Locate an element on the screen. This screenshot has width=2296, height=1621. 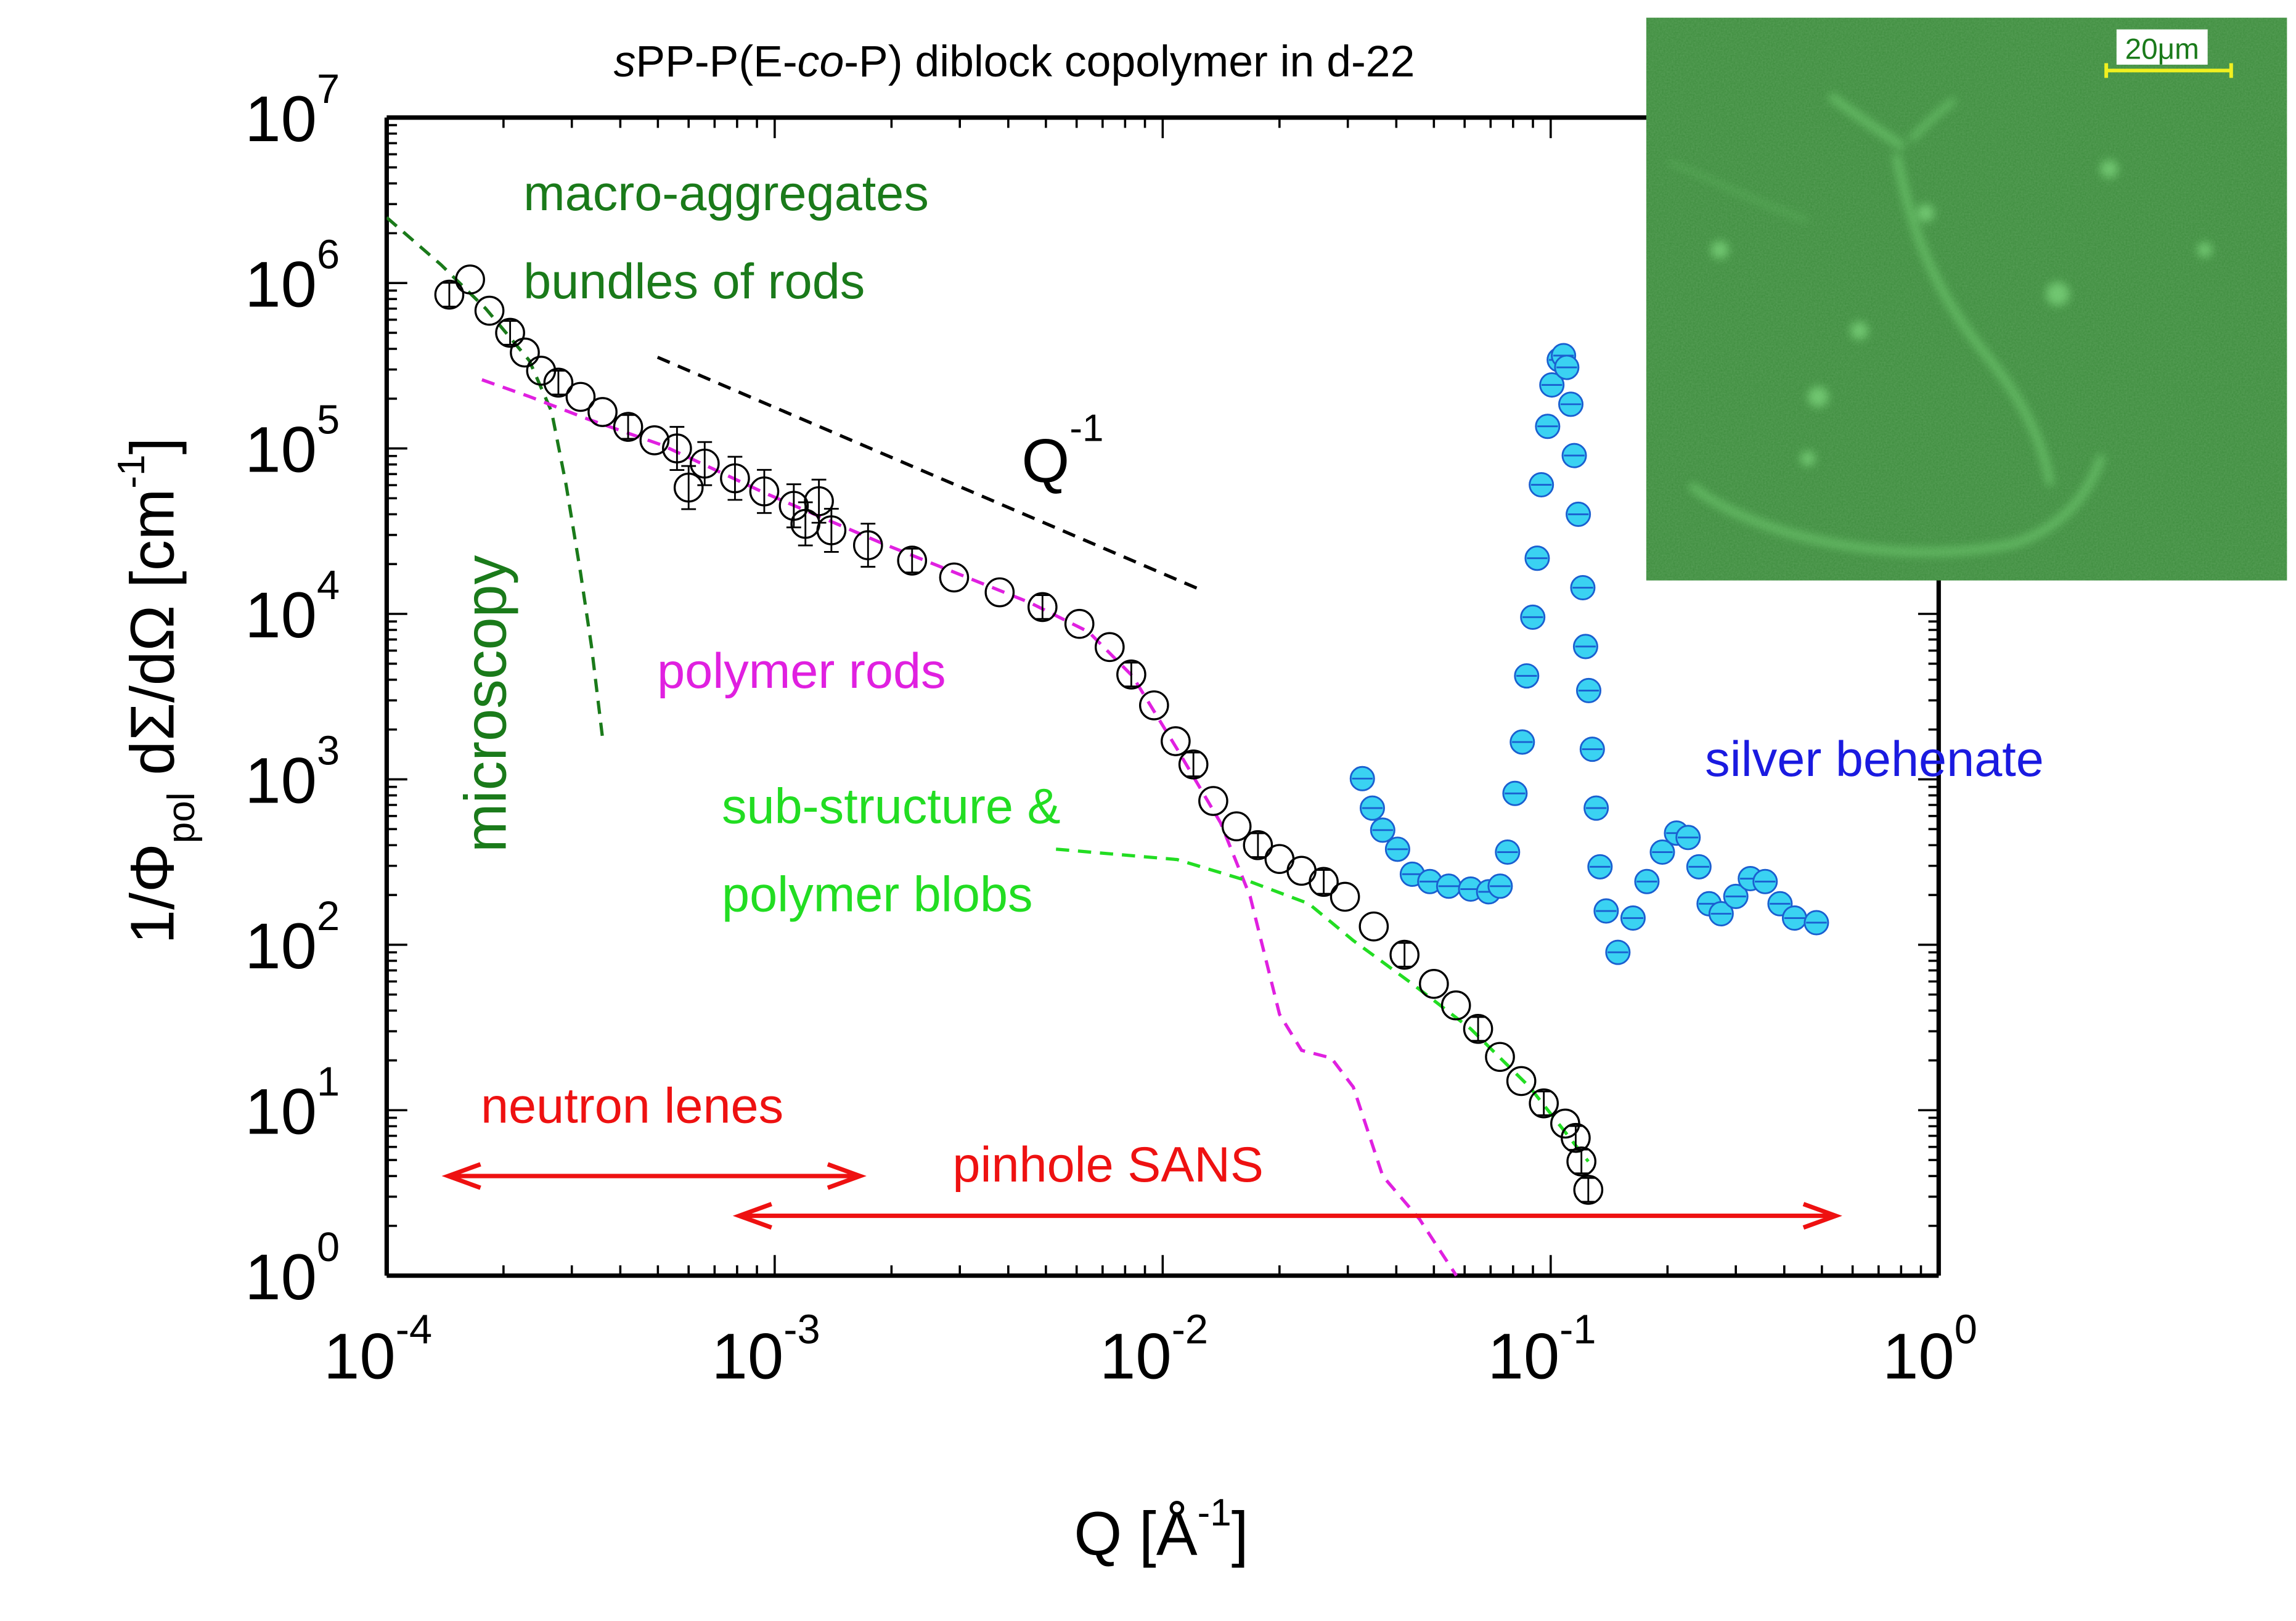
x-tick-label: 10⁰ is located at coordinates (1929, 1349).